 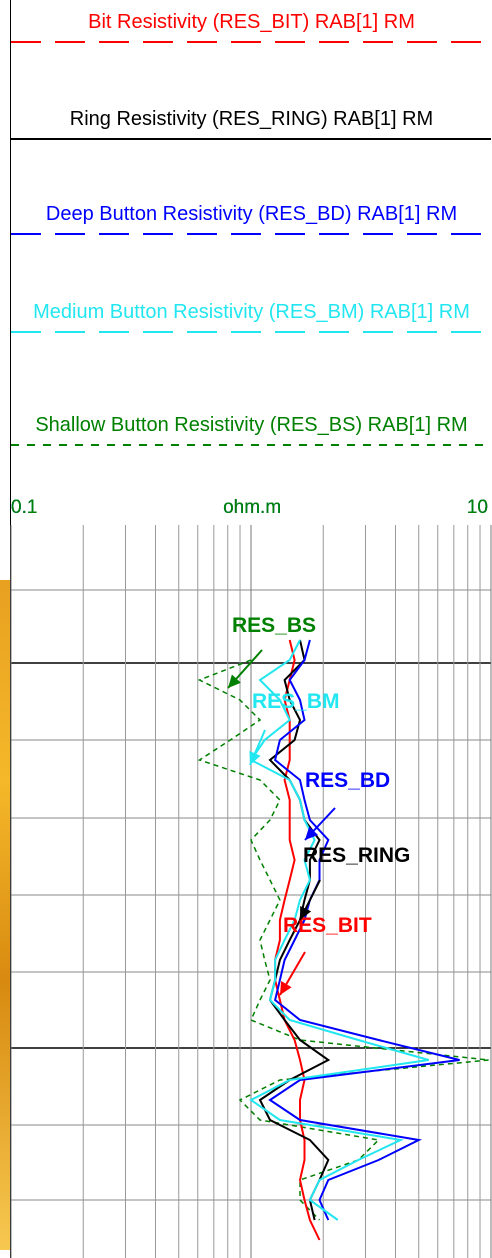 What do you see at coordinates (327, 925) in the screenshot?
I see `annotation-label: RES_BIT` at bounding box center [327, 925].